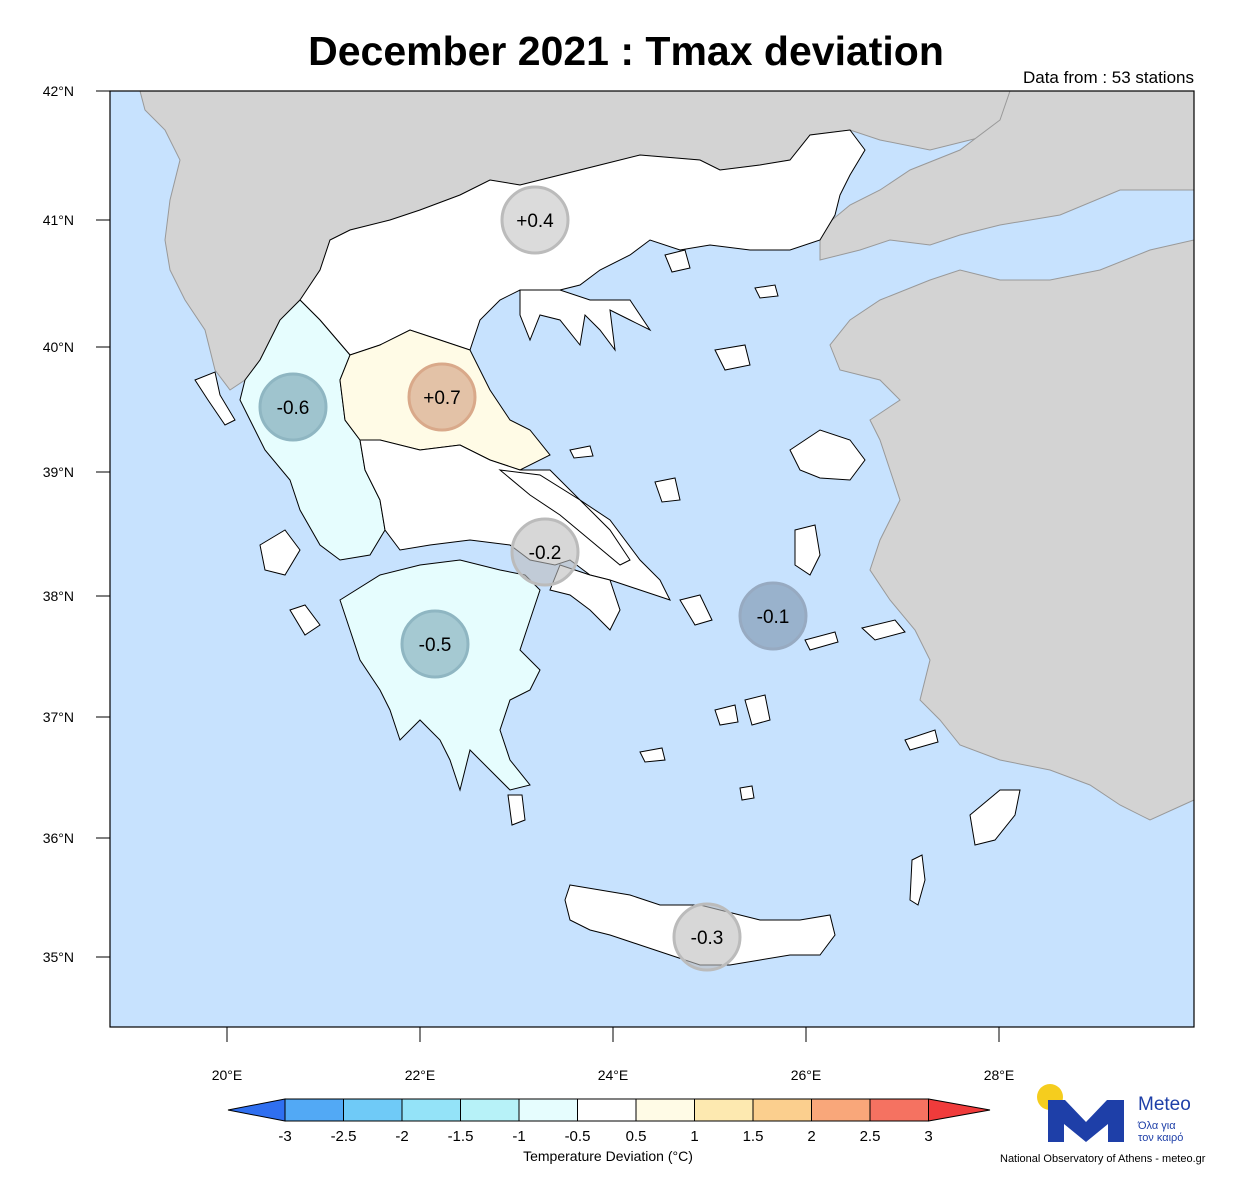  I want to click on lat-label-0: 42°N, so click(58, 91).